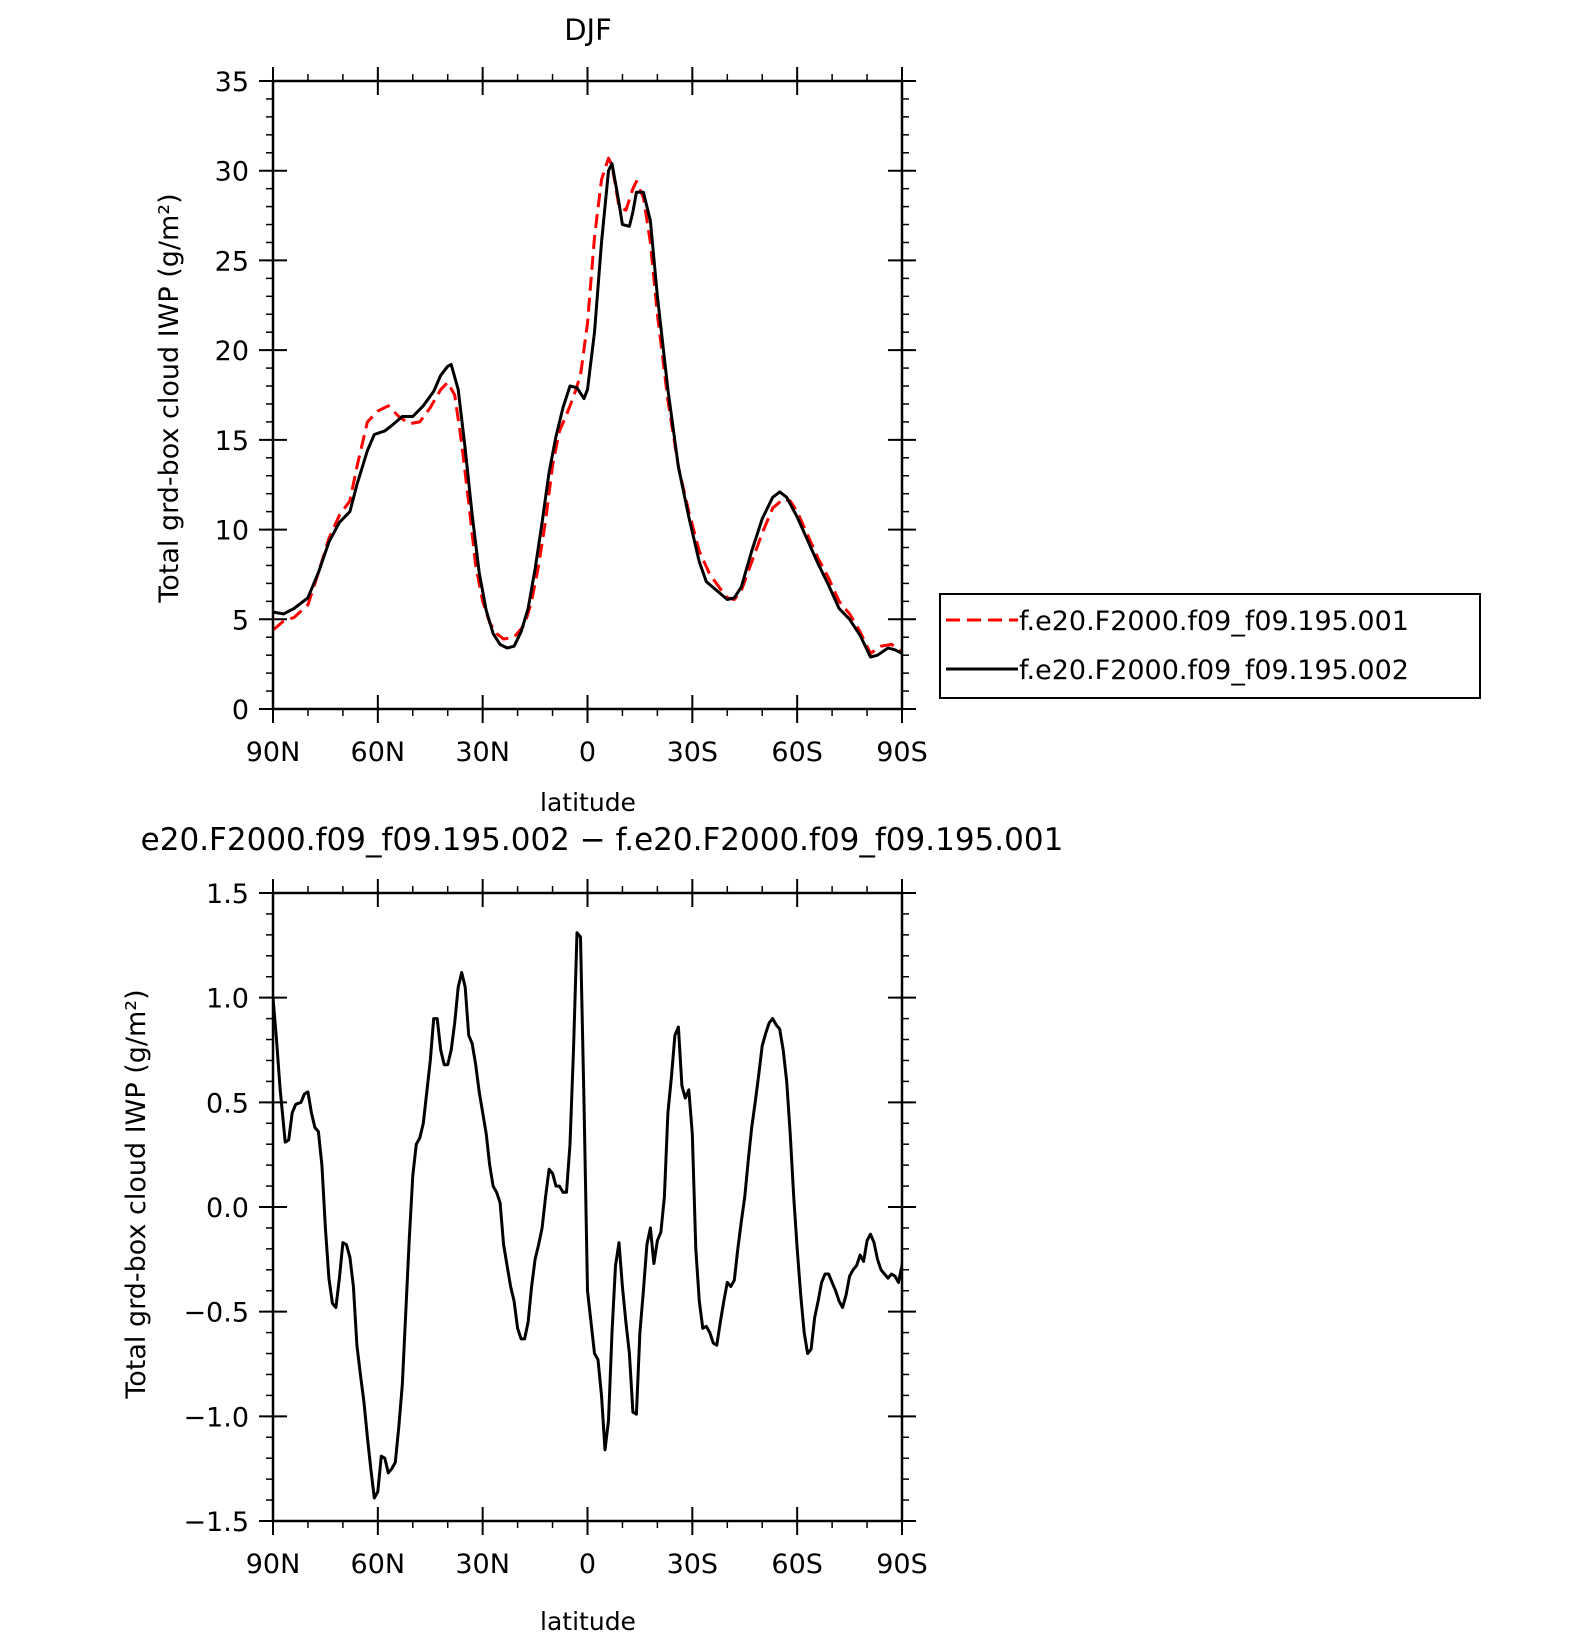 The image size is (1588, 1635). Describe the element at coordinates (240, 620) in the screenshot. I see `y-tick-label: 5` at that location.